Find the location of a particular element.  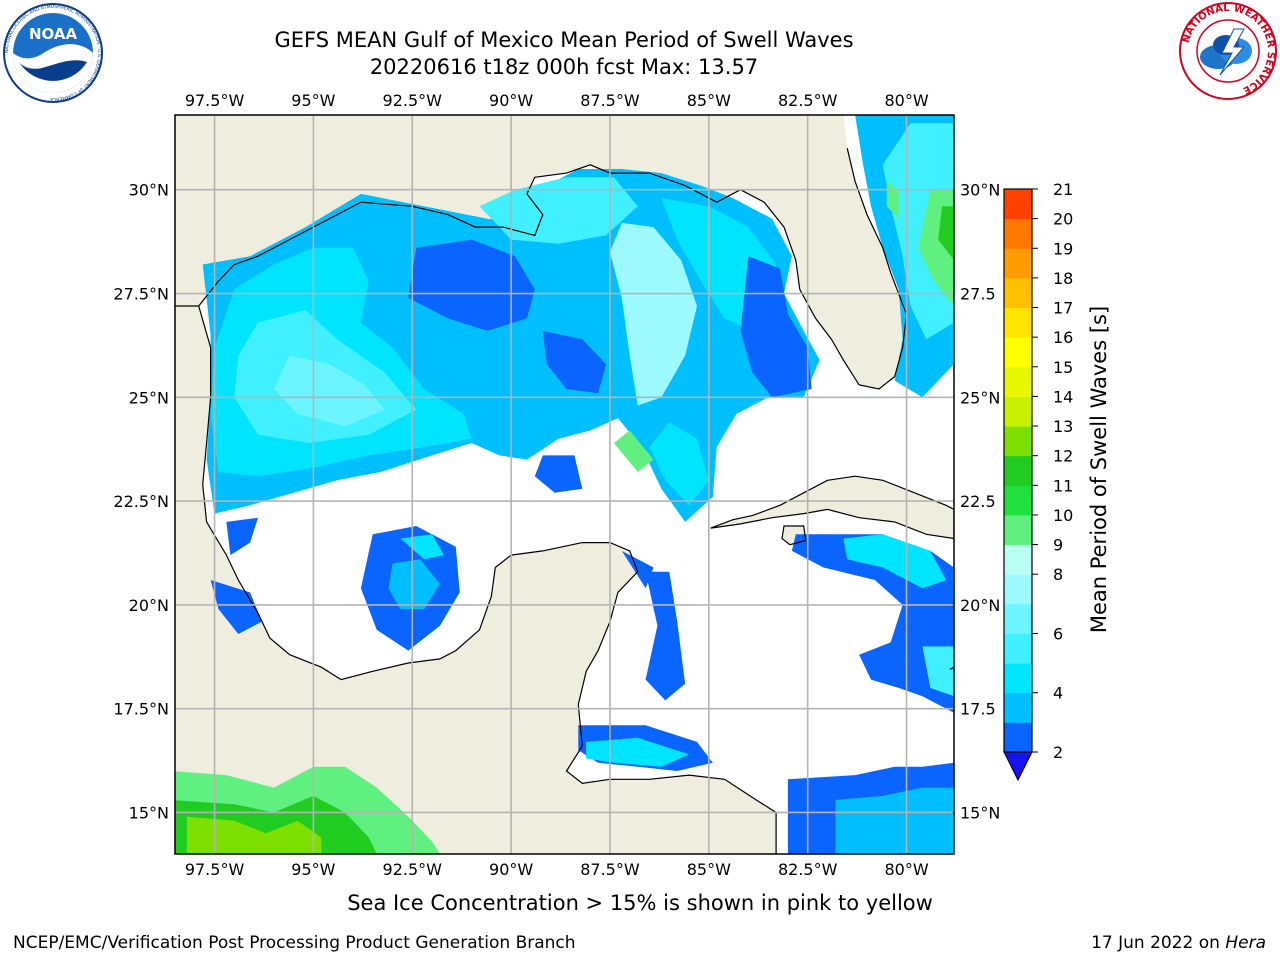

field-caribbean-e-6s is located at coordinates (938, 671).